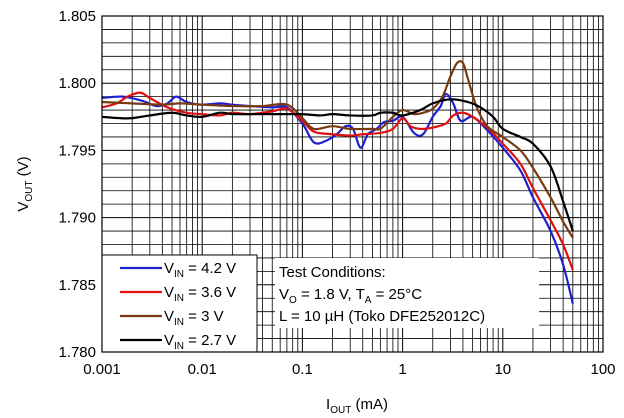 The width and height of the screenshot is (624, 418). Describe the element at coordinates (77, 83) in the screenshot. I see `y-tick-label: 1.800` at that location.